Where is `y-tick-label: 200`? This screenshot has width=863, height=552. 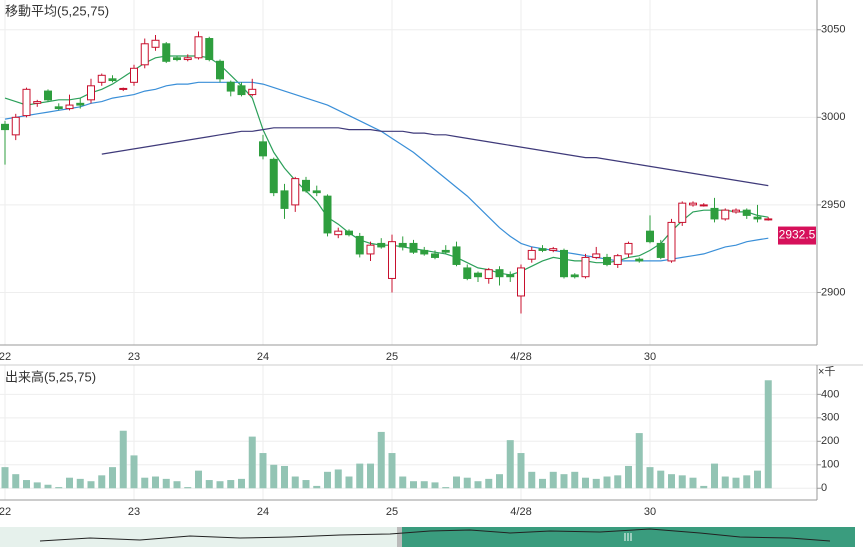 y-tick-label: 200 is located at coordinates (830, 441).